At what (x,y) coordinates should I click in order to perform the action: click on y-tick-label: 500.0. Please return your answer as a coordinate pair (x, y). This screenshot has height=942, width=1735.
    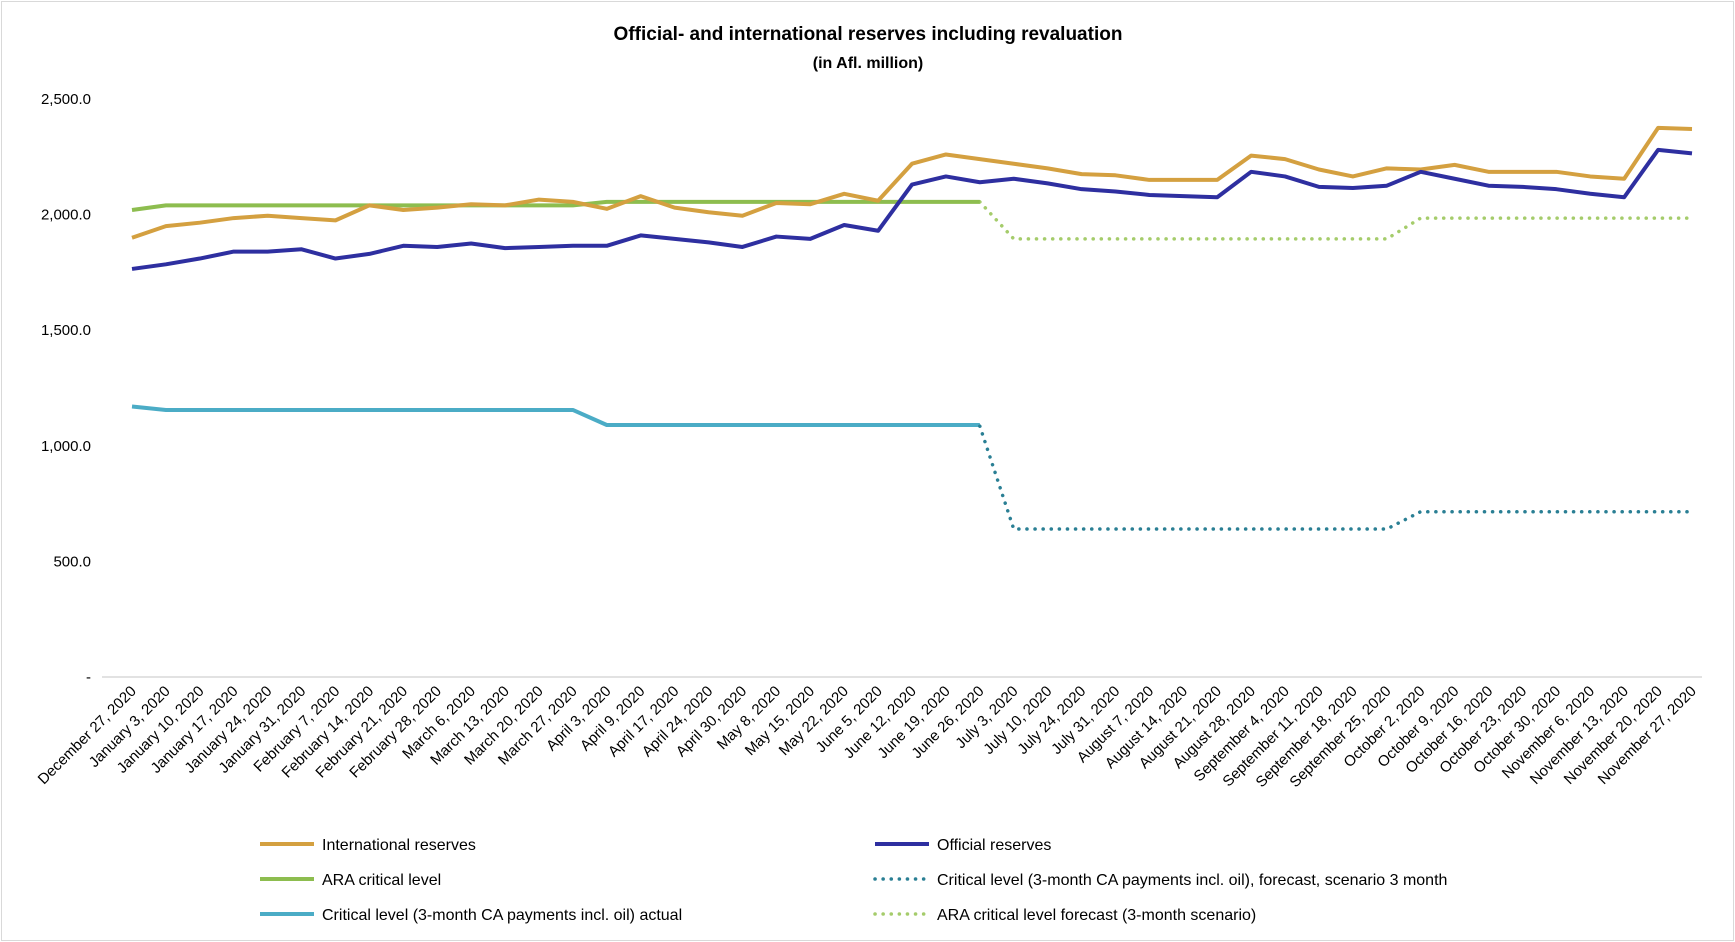
    Looking at the image, I should click on (72, 561).